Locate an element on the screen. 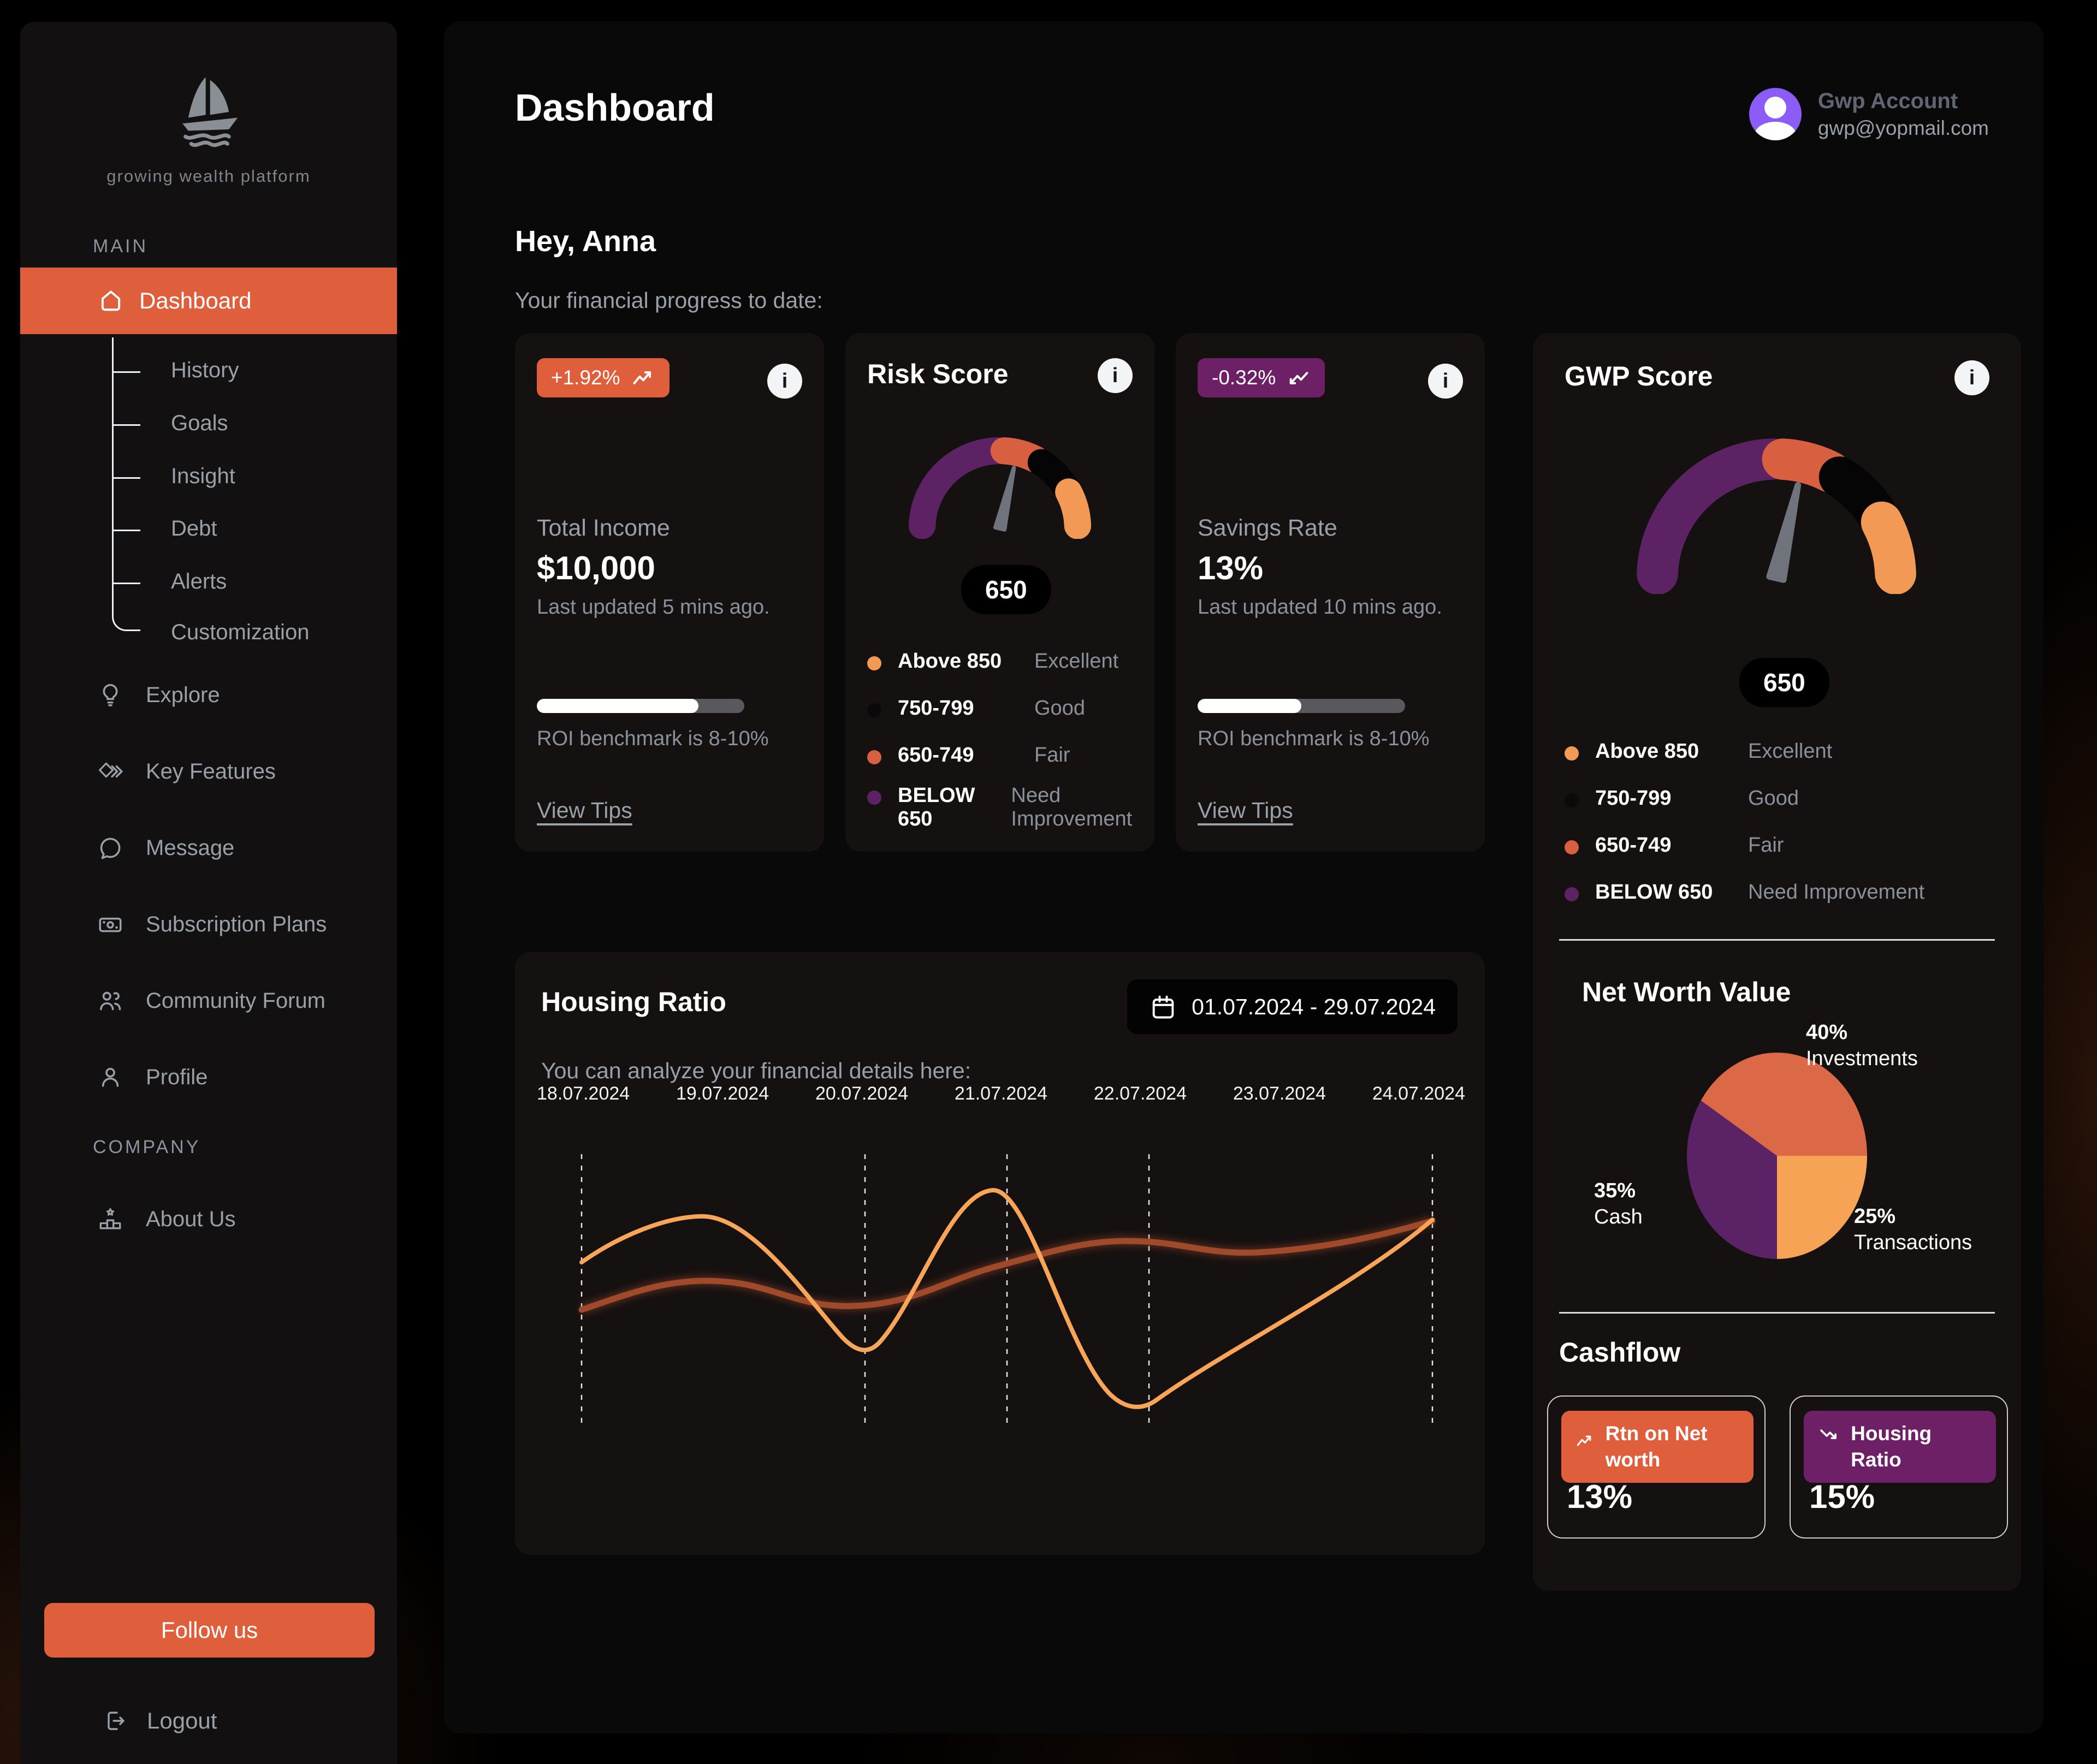  logout-button: Logout is located at coordinates (159, 1721).